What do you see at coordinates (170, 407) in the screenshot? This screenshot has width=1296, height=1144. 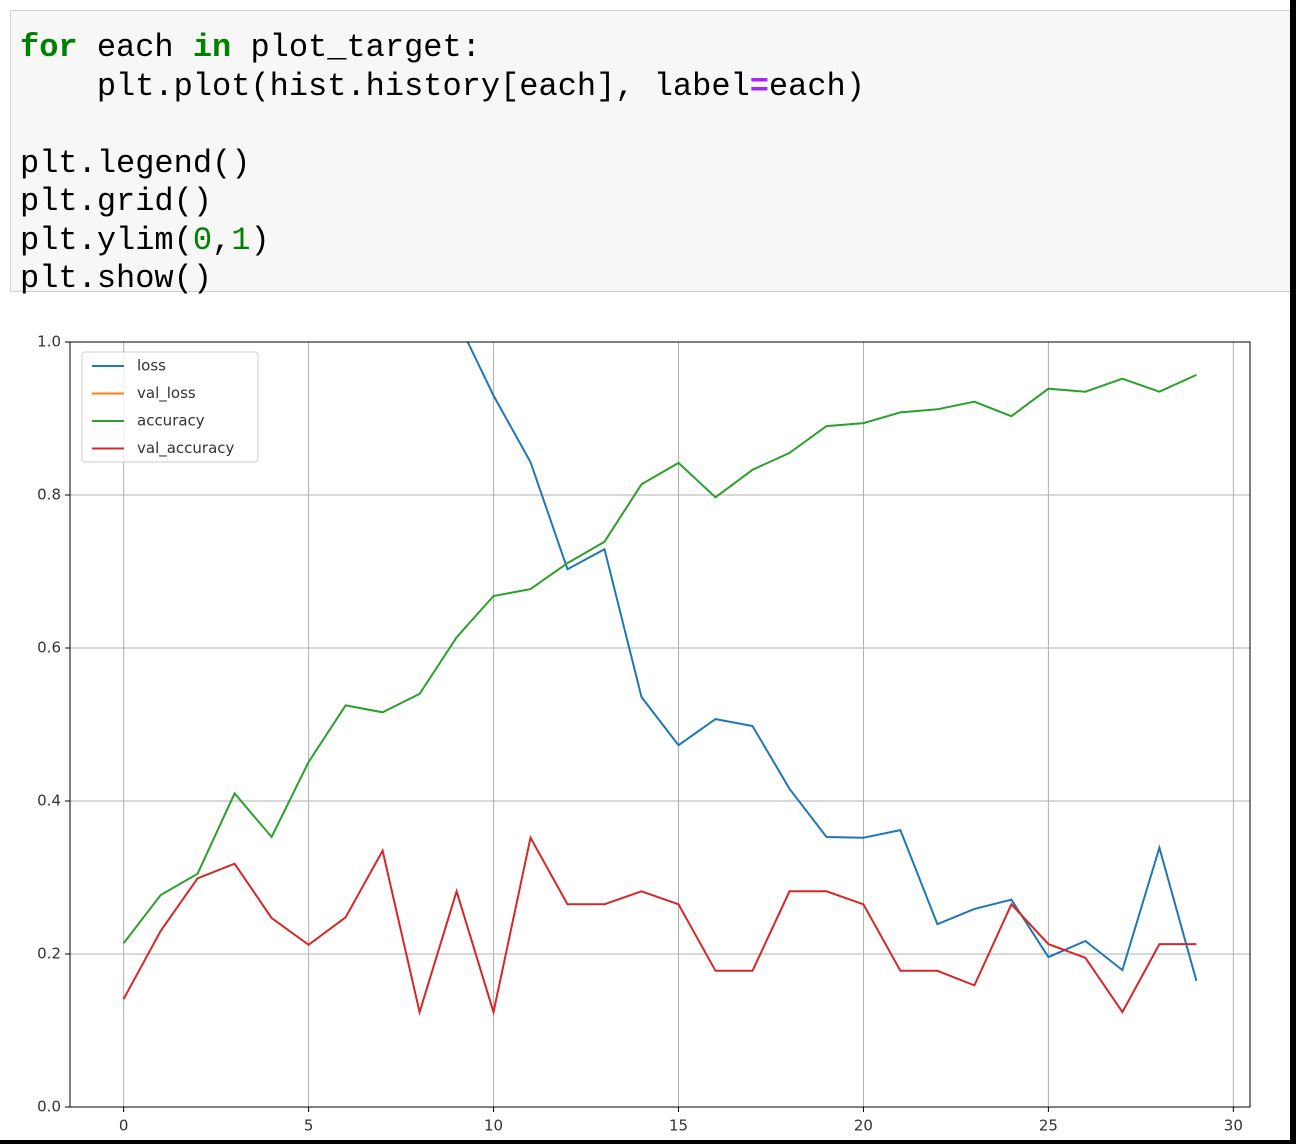 I see `legend-box` at bounding box center [170, 407].